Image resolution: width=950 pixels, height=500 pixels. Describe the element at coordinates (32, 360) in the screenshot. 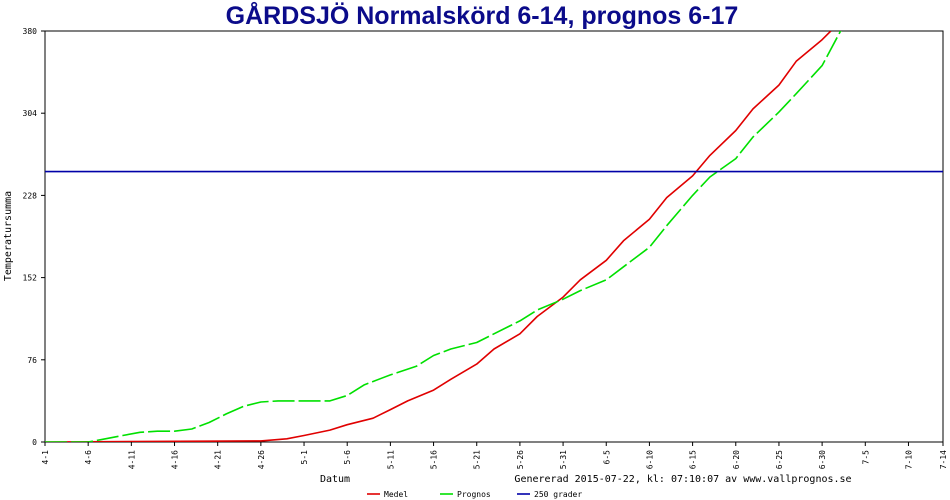

I see `y-tick-label: 76` at that location.